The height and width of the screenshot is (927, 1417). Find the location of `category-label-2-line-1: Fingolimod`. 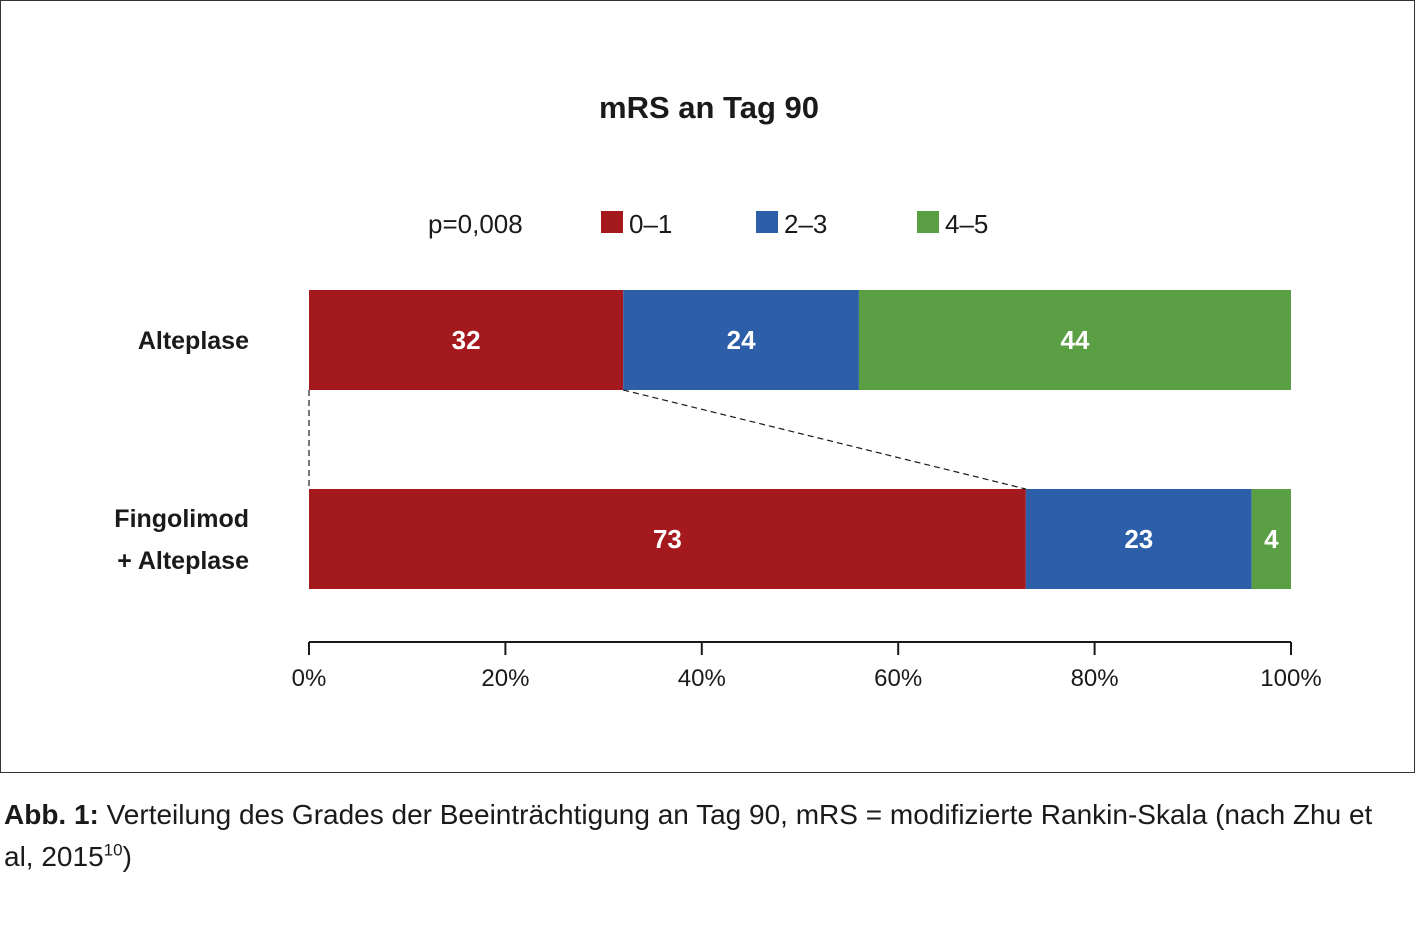

category-label-2-line-1: Fingolimod is located at coordinates (181, 519).